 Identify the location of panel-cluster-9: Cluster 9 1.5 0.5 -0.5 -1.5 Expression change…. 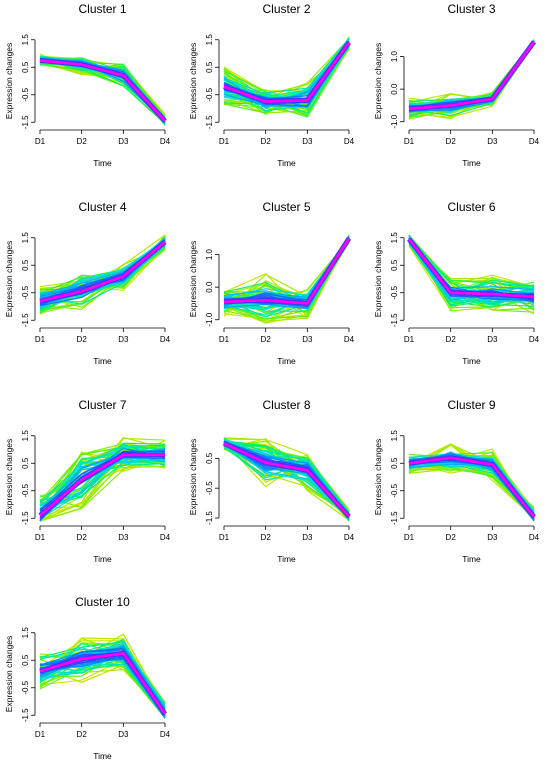
(456, 481).